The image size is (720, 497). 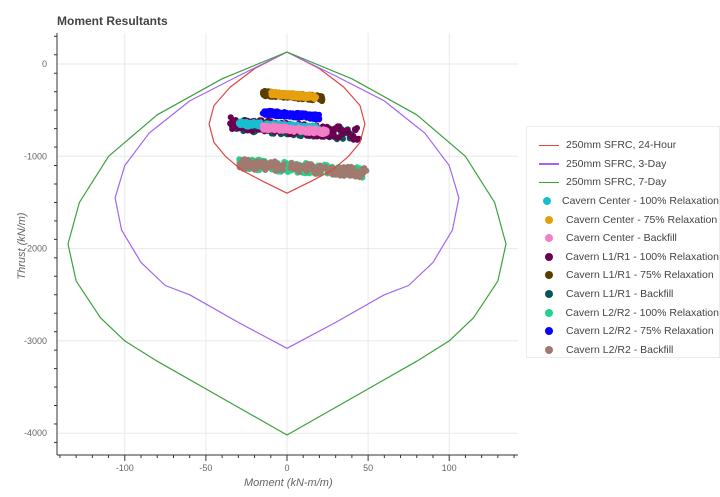 What do you see at coordinates (642, 256) in the screenshot?
I see `legend-label: Cavern L1/R1 - 100% Relaxation` at bounding box center [642, 256].